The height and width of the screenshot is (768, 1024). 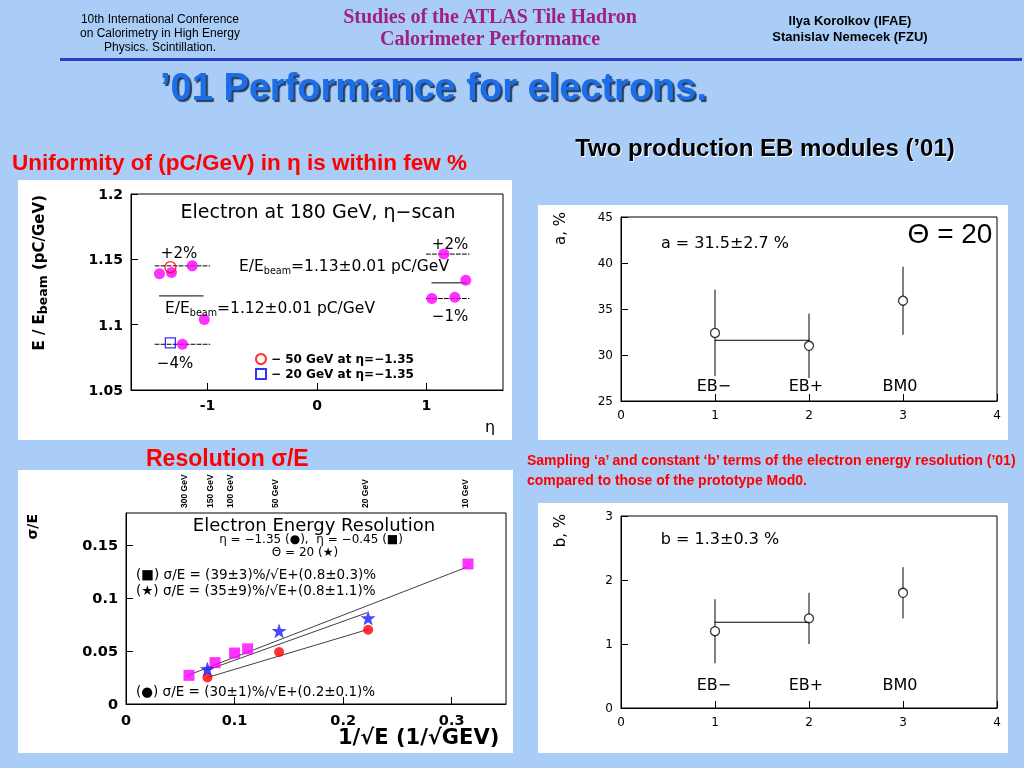 What do you see at coordinates (605, 401) in the screenshot?
I see `y-tick-label: 25` at bounding box center [605, 401].